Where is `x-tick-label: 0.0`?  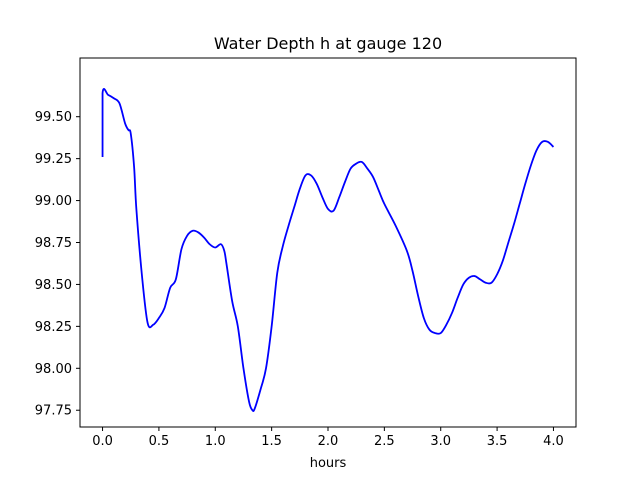
x-tick-label: 0.0 is located at coordinates (102, 441).